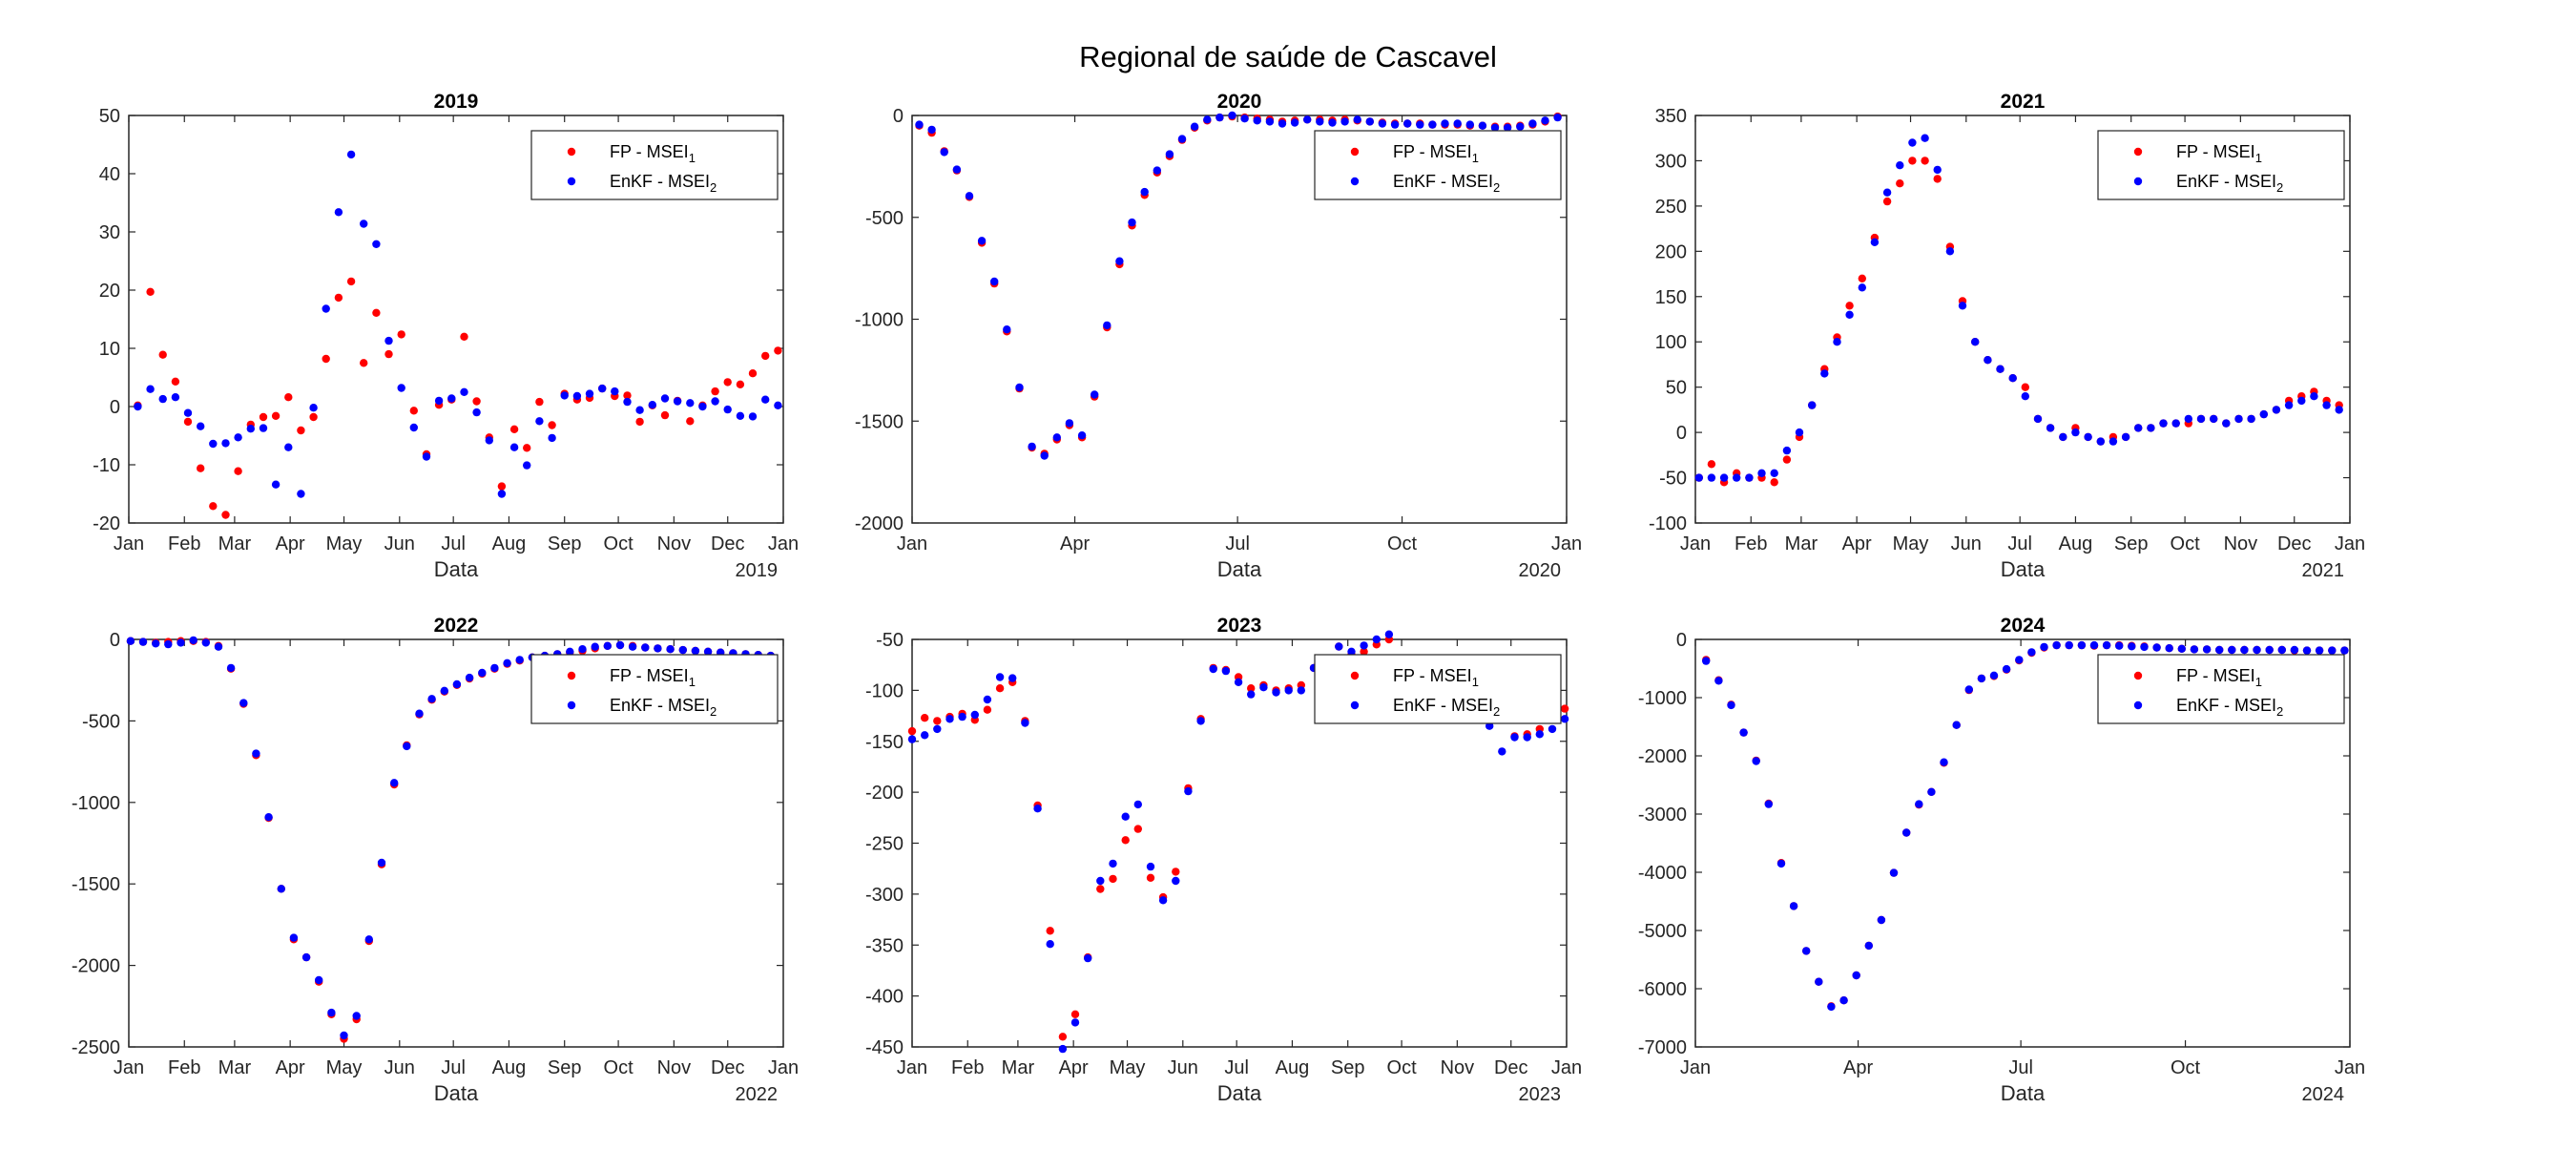 This screenshot has width=2576, height=1150. Describe the element at coordinates (1662, 698) in the screenshot. I see `y-tick-label: -1000` at that location.